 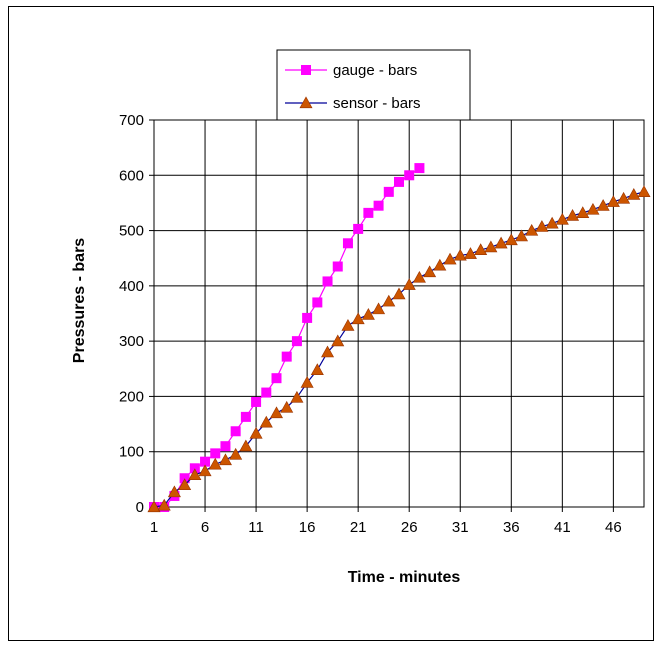 I want to click on x-tick-label: 36, so click(x=511, y=527).